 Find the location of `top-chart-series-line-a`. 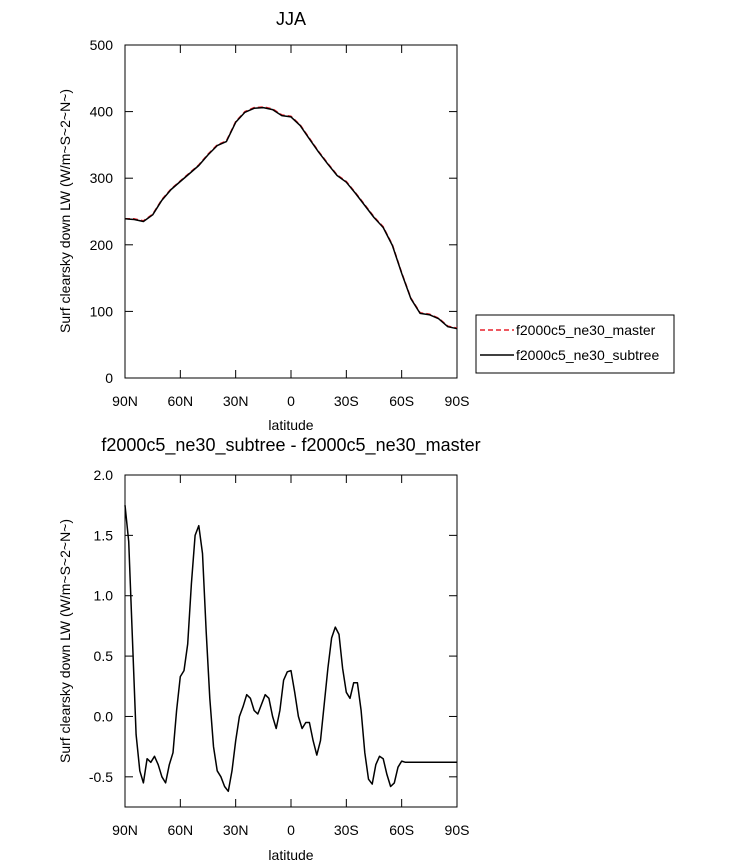

top-chart-series-line-a is located at coordinates (291, 217).